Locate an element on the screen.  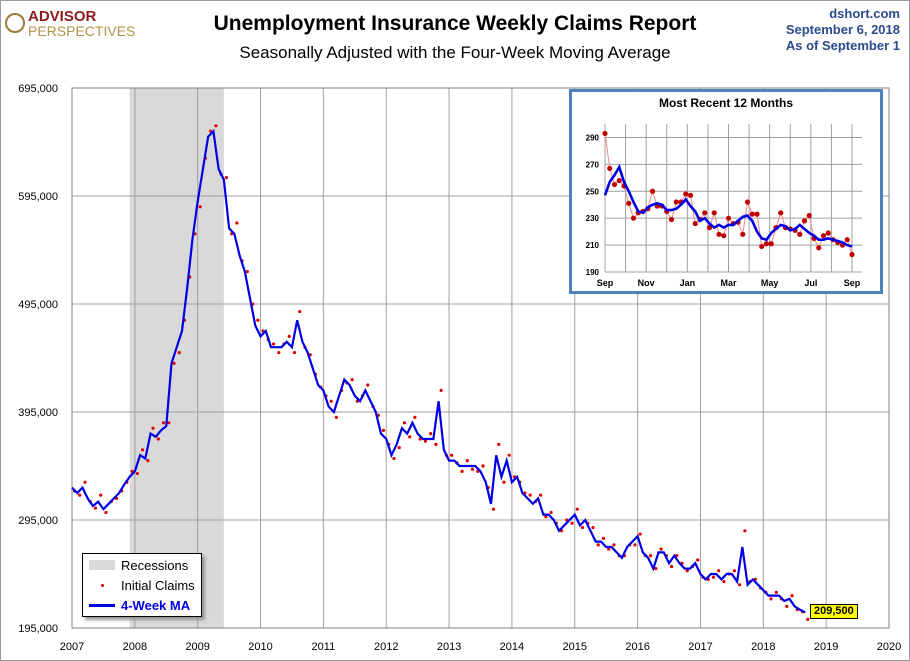
x-tick-label: Jan is located at coordinates (688, 283).